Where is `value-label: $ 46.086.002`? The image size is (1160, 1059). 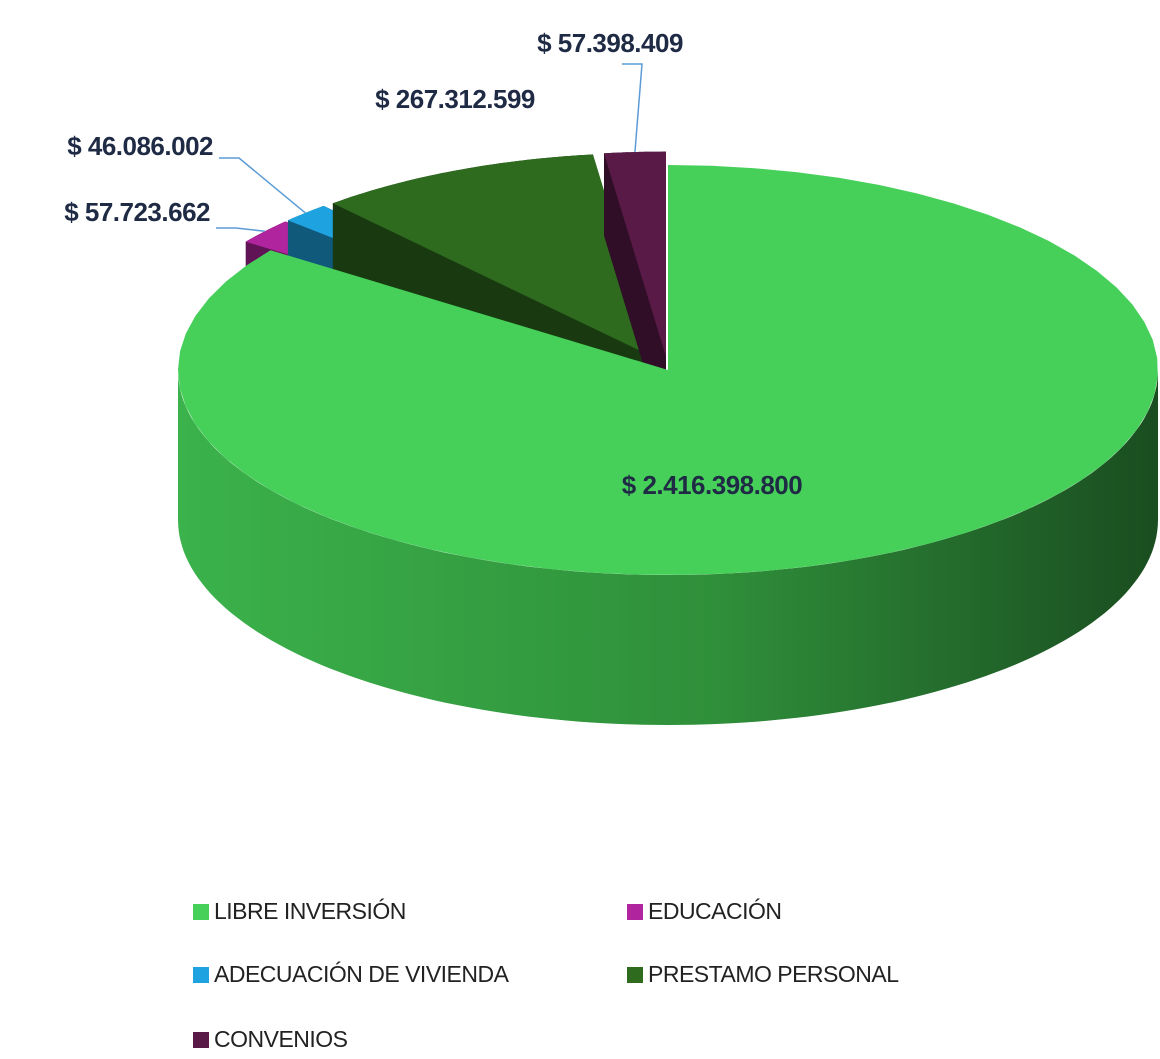 value-label: $ 46.086.002 is located at coordinates (140, 146).